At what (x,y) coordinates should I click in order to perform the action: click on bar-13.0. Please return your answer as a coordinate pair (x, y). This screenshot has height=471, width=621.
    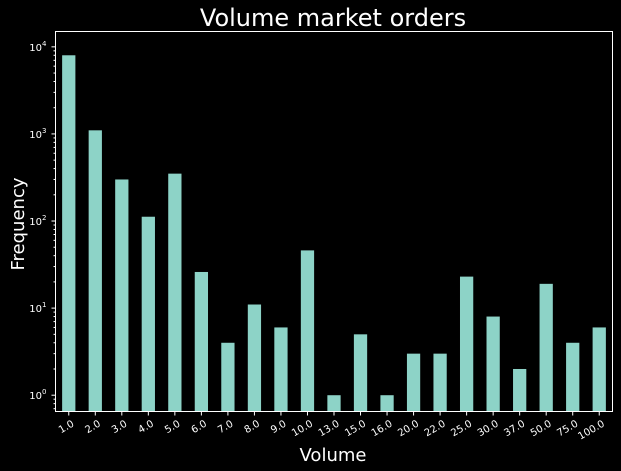
    Looking at the image, I should click on (333, 403).